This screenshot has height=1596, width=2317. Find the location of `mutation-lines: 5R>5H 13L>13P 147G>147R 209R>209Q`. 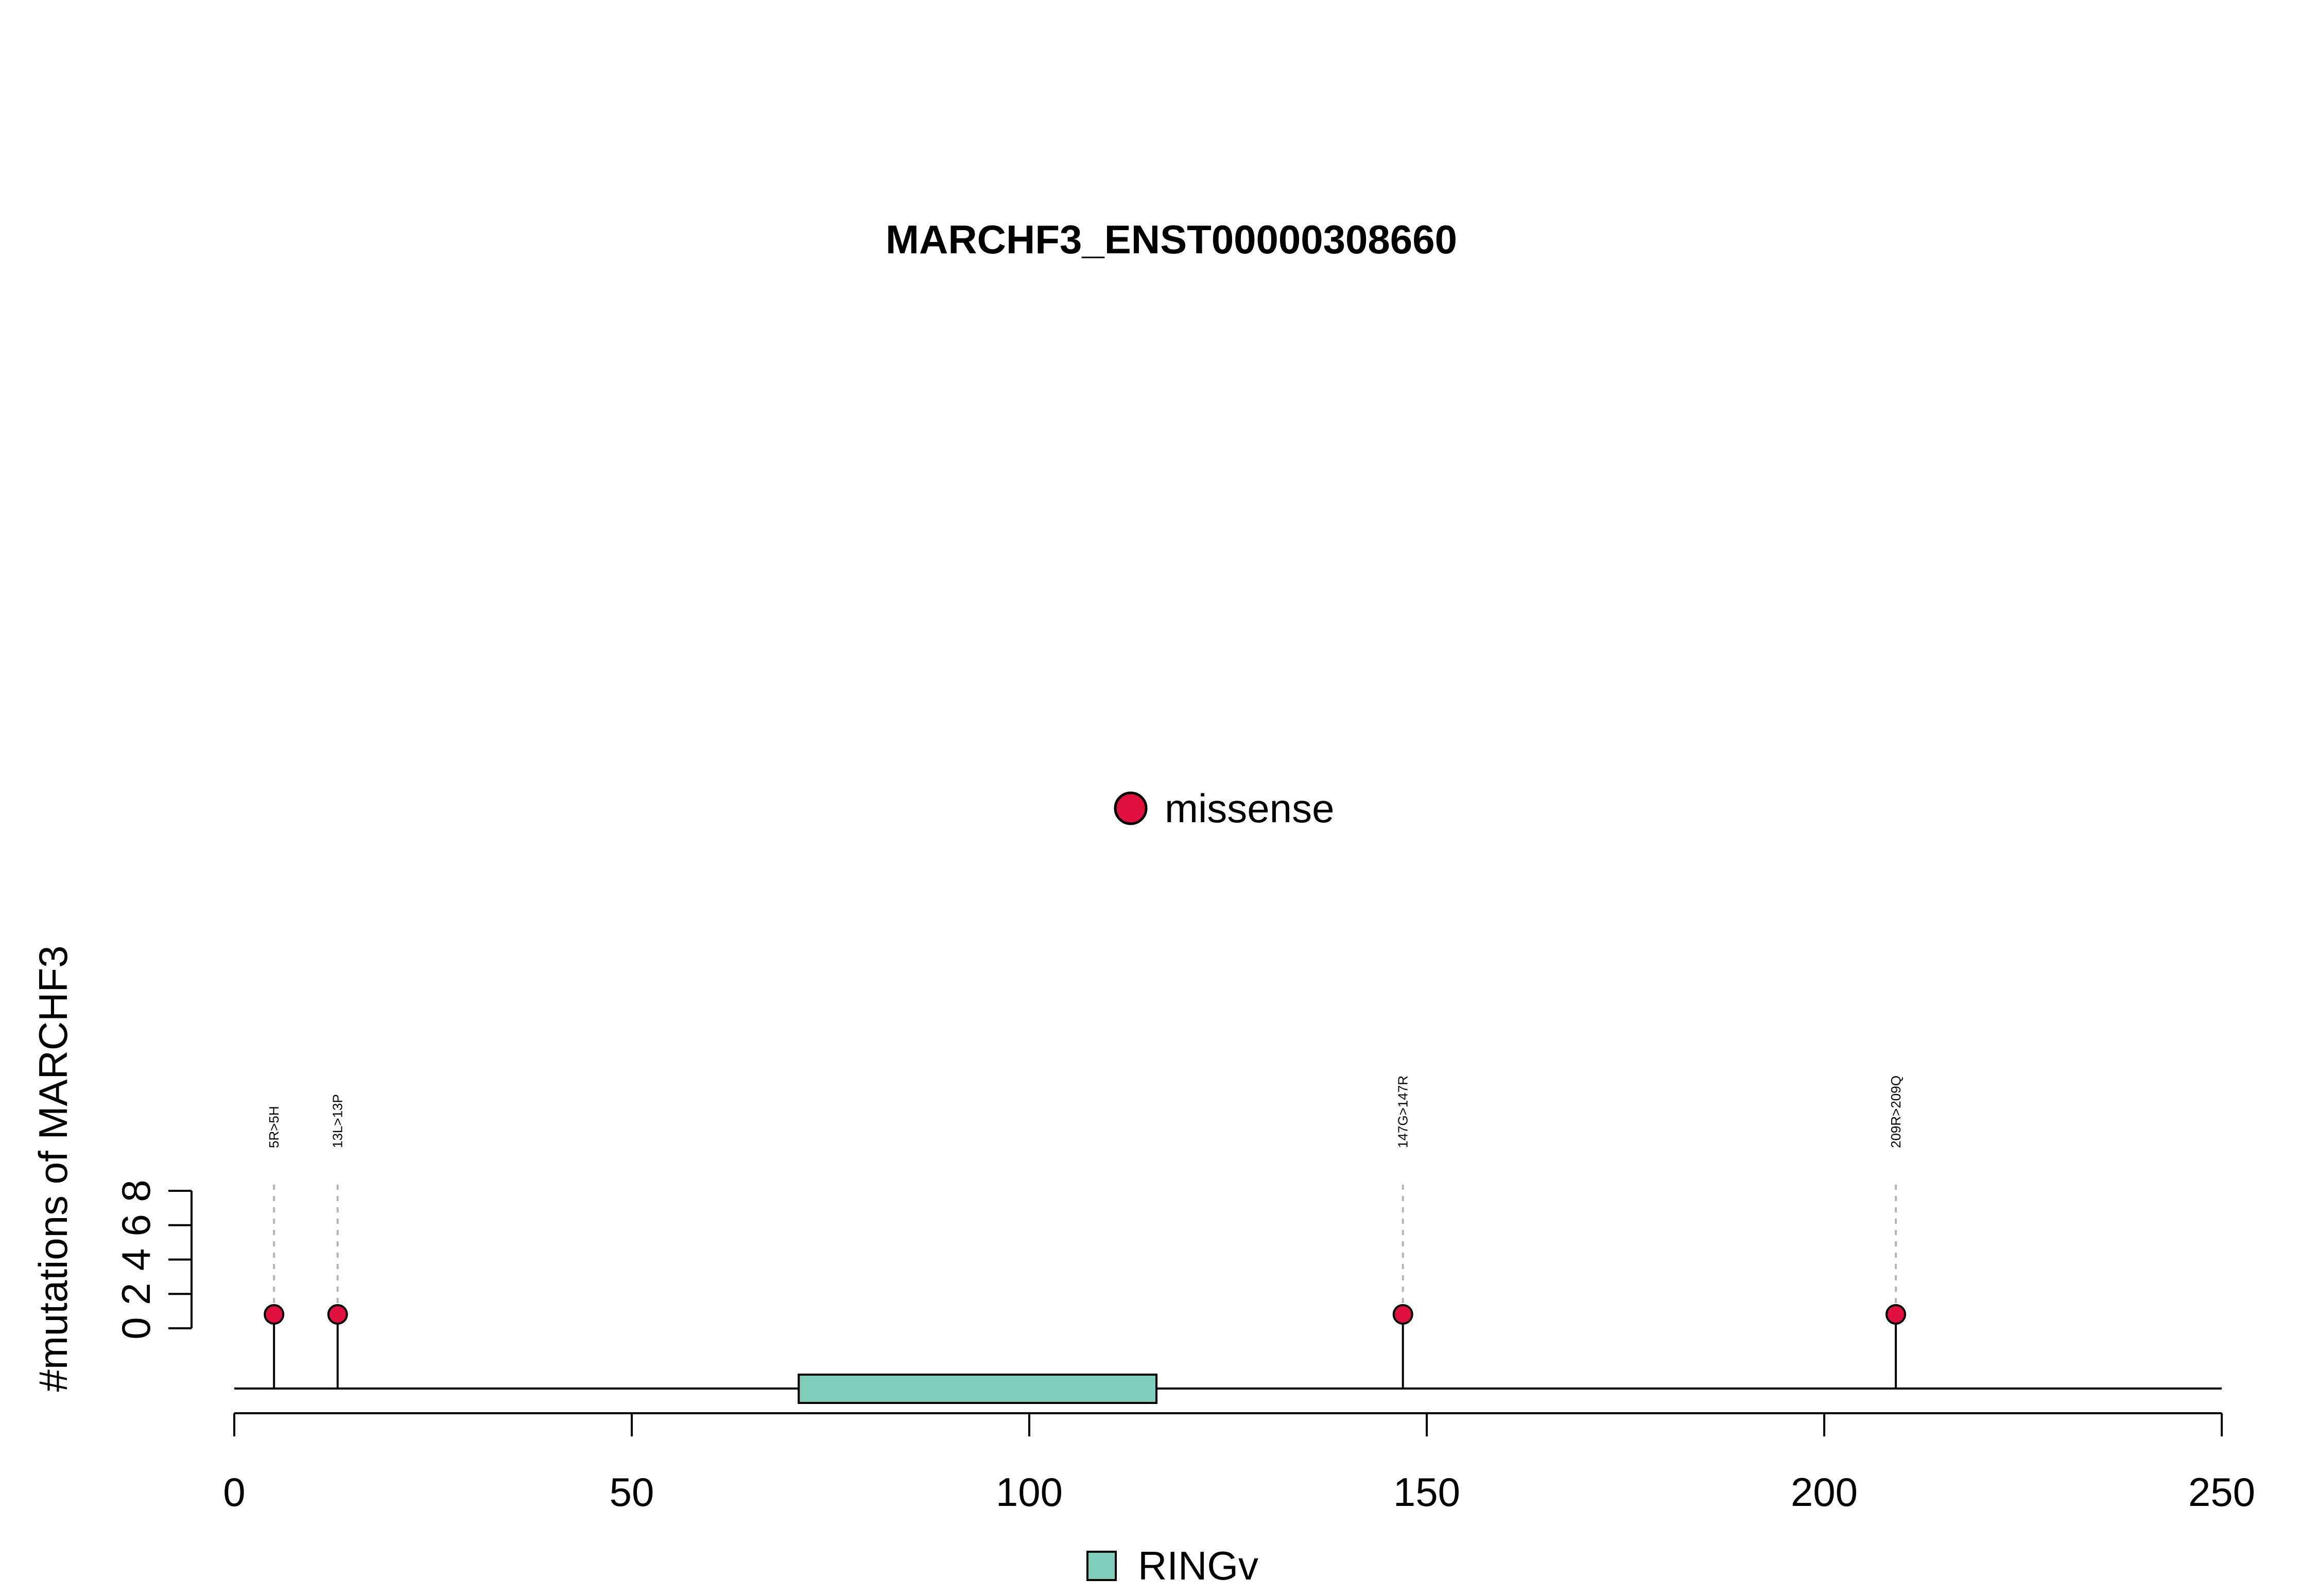

mutation-lines: 5R>5H 13L>13P 147G>147R 209R>209Q is located at coordinates (1085, 1232).